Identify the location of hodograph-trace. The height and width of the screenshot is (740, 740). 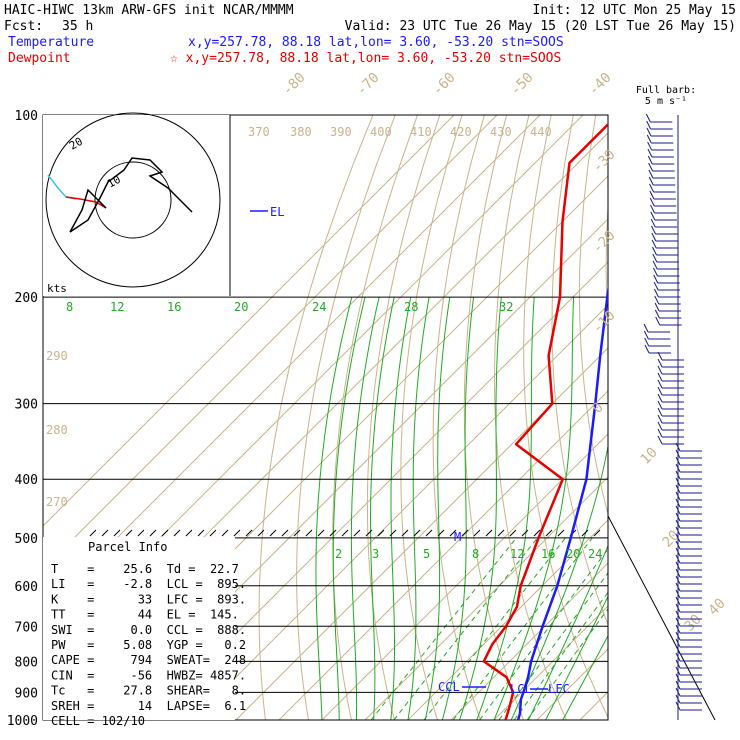
(131, 195).